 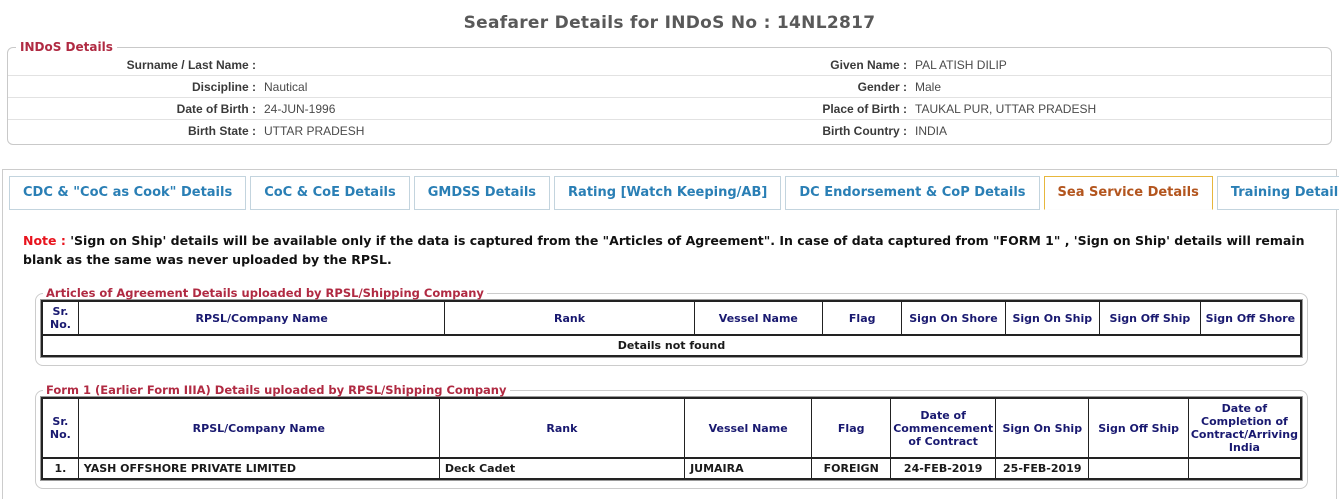 I want to click on page-title: Seafarer Details for INDoS No : 14NL2817, so click(x=669, y=23).